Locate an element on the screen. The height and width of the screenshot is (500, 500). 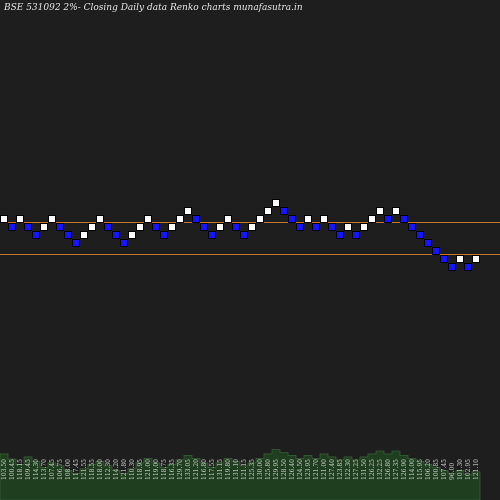
volume-label: 100.85 is located at coordinates (436, 469).